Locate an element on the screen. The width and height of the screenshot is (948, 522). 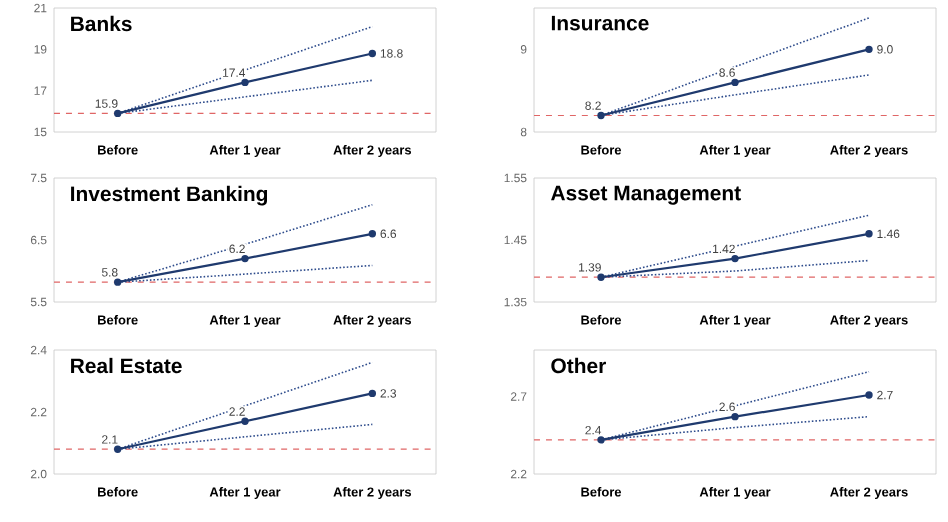
chart-title: Insurance is located at coordinates (600, 23).